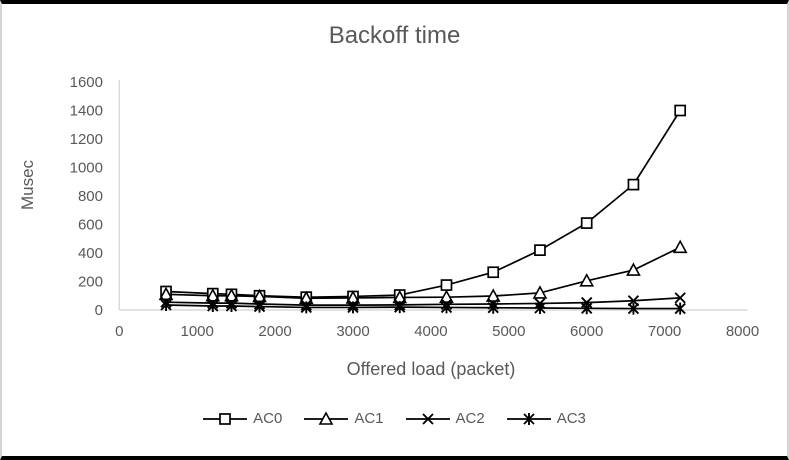  What do you see at coordinates (571, 418) in the screenshot?
I see `legend-label: AC3` at bounding box center [571, 418].